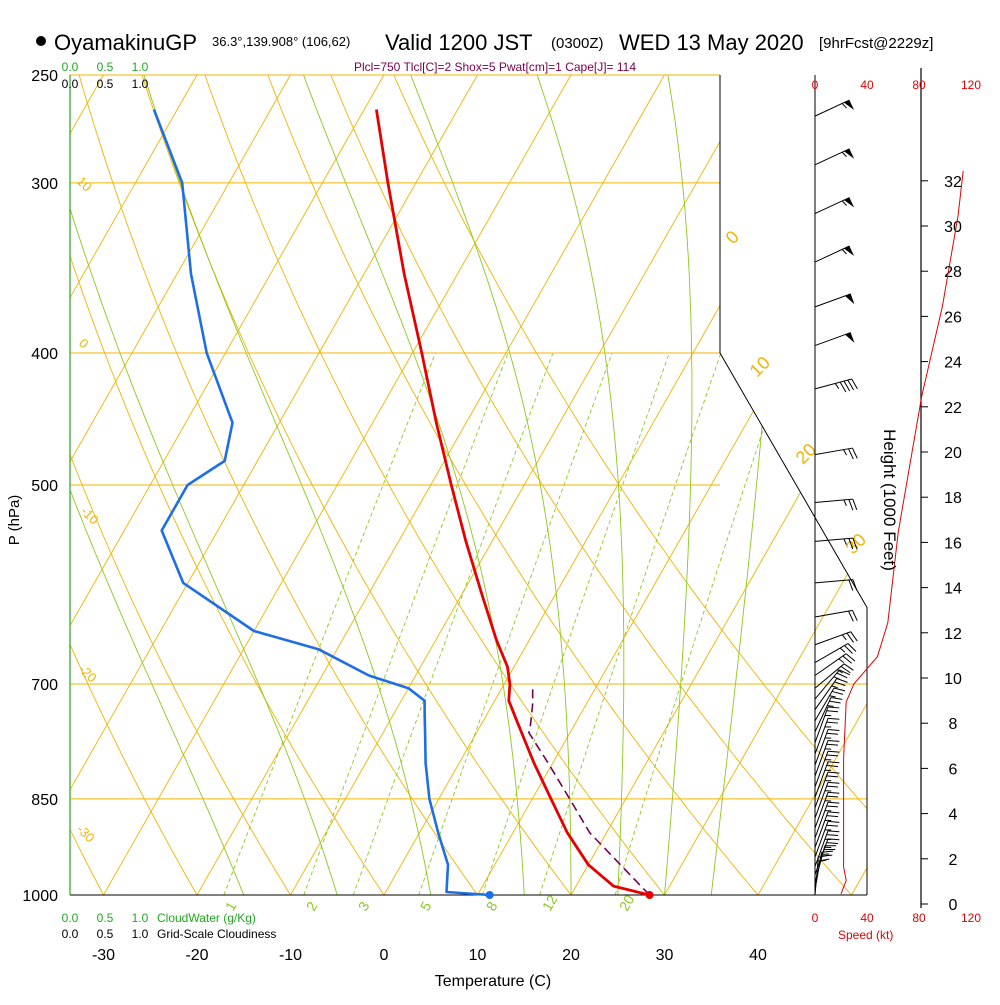 Image resolution: width=1000 pixels, height=1005 pixels. What do you see at coordinates (290, 955) in the screenshot?
I see `temperature-tick-label: -10` at bounding box center [290, 955].